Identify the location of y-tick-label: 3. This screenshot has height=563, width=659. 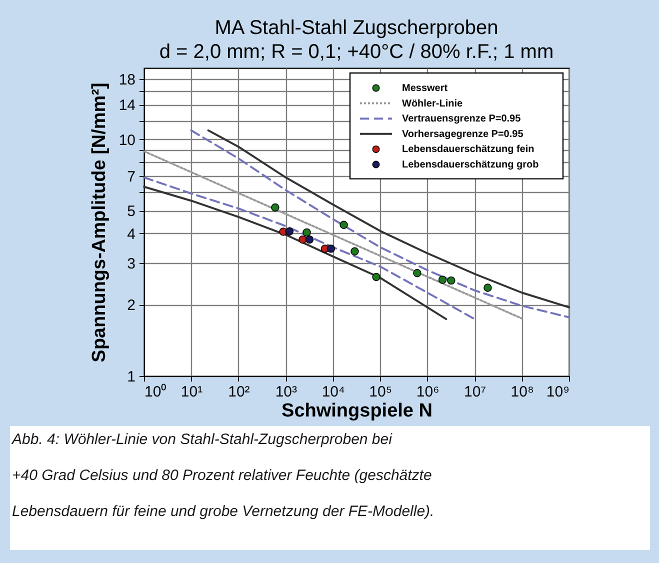
(131, 264).